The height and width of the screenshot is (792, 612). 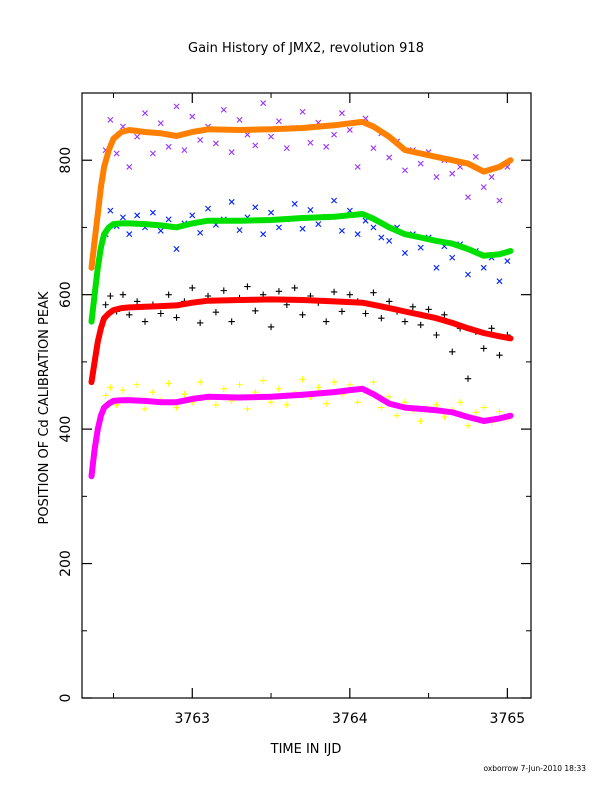 I want to click on y-tick-label: 400, so click(x=66, y=429).